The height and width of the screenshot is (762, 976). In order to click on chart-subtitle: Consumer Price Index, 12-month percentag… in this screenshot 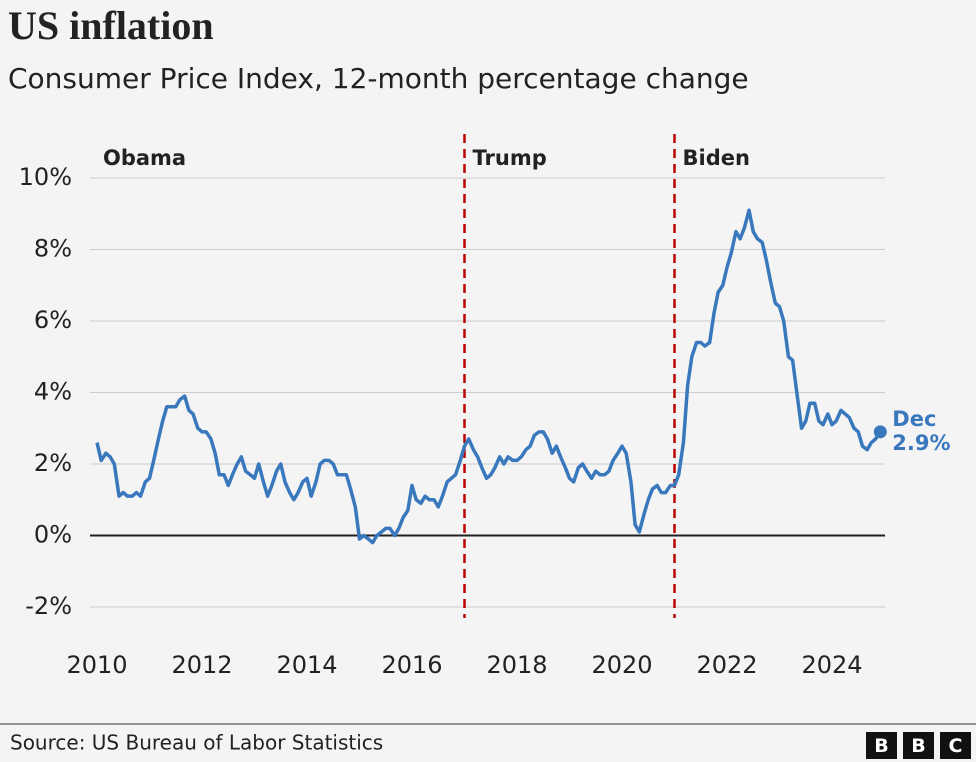, I will do `click(378, 78)`.